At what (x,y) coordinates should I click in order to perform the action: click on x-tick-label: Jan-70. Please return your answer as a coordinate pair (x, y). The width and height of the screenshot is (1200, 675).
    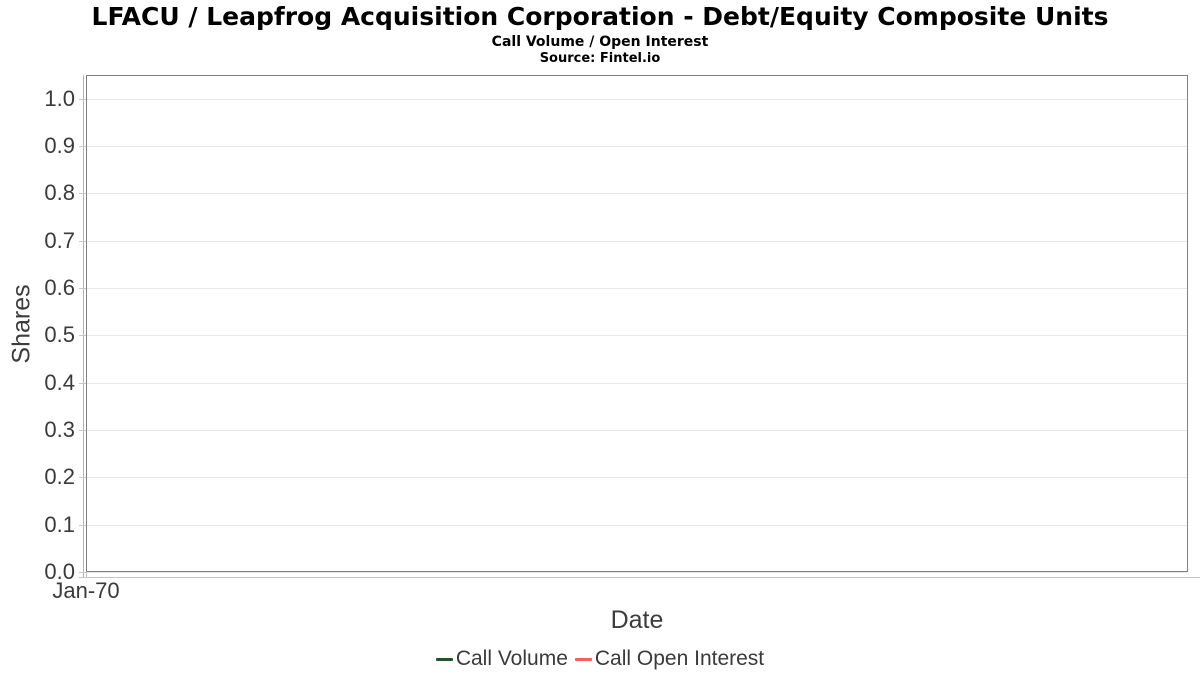
    Looking at the image, I should click on (86, 590).